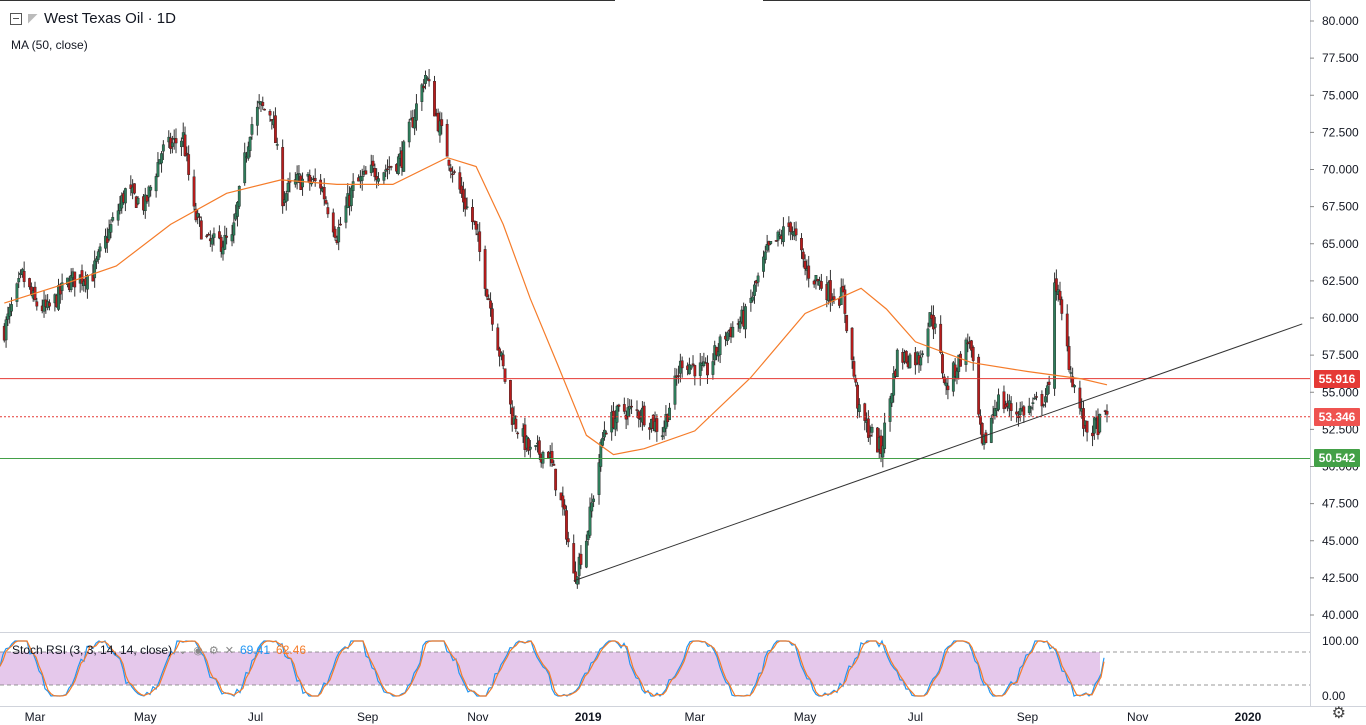 The height and width of the screenshot is (725, 1366). Describe the element at coordinates (183, 650) in the screenshot. I see `chevron-down-icon: ⌄` at that location.